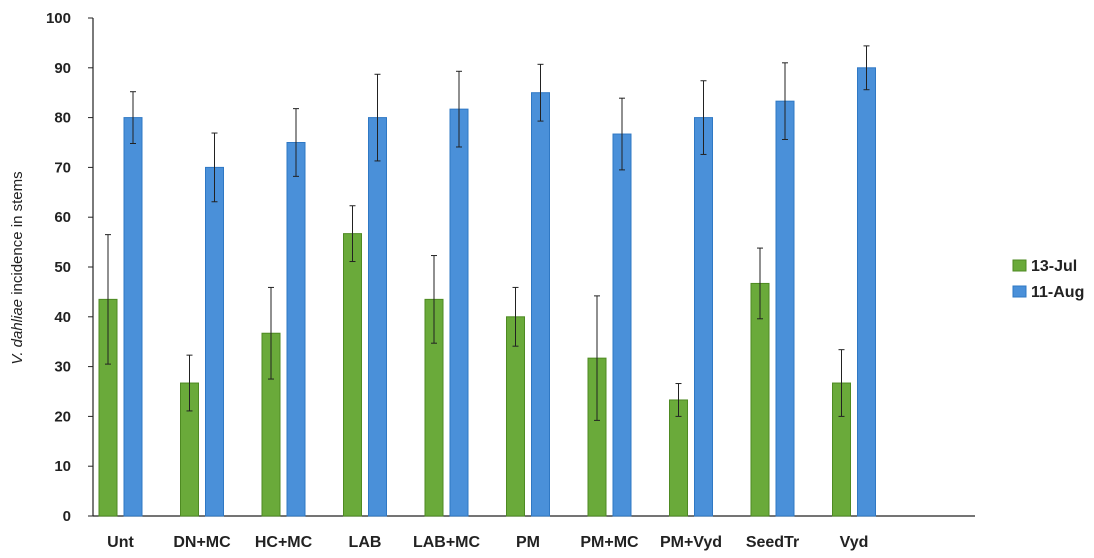  Describe the element at coordinates (62, 167) in the screenshot. I see `y-tick-label: 70` at that location.